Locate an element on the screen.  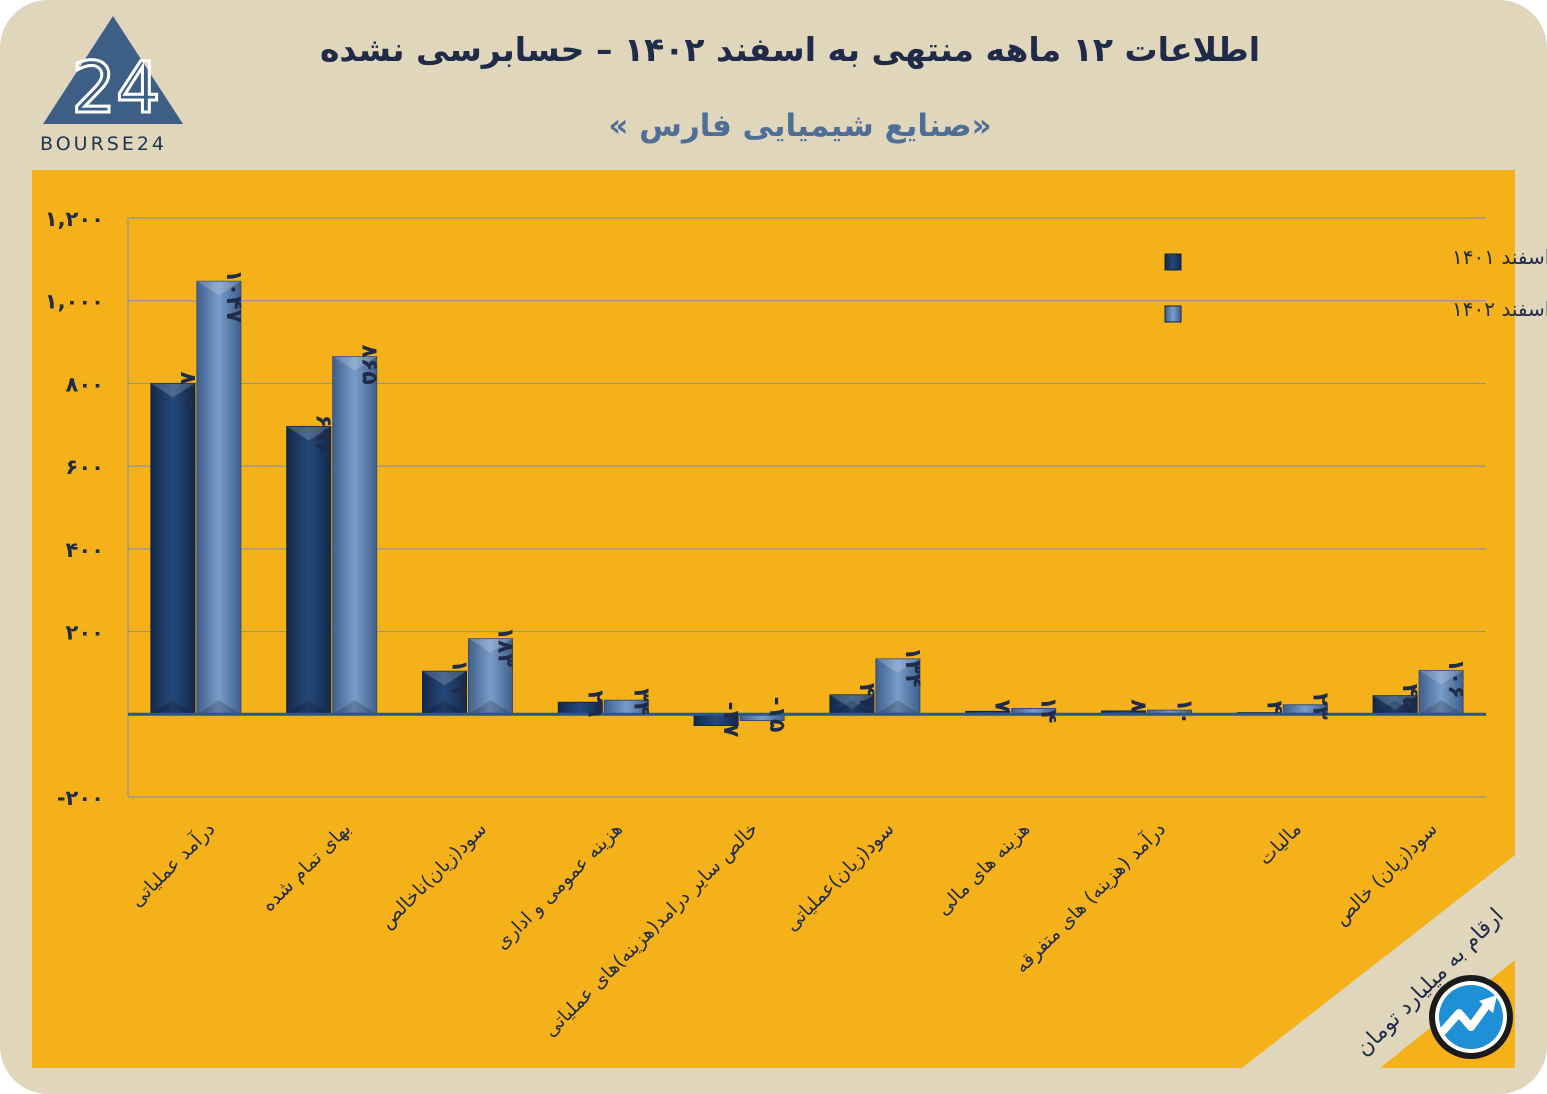
y-tick-label: -۲۰۰ is located at coordinates (80, 798).